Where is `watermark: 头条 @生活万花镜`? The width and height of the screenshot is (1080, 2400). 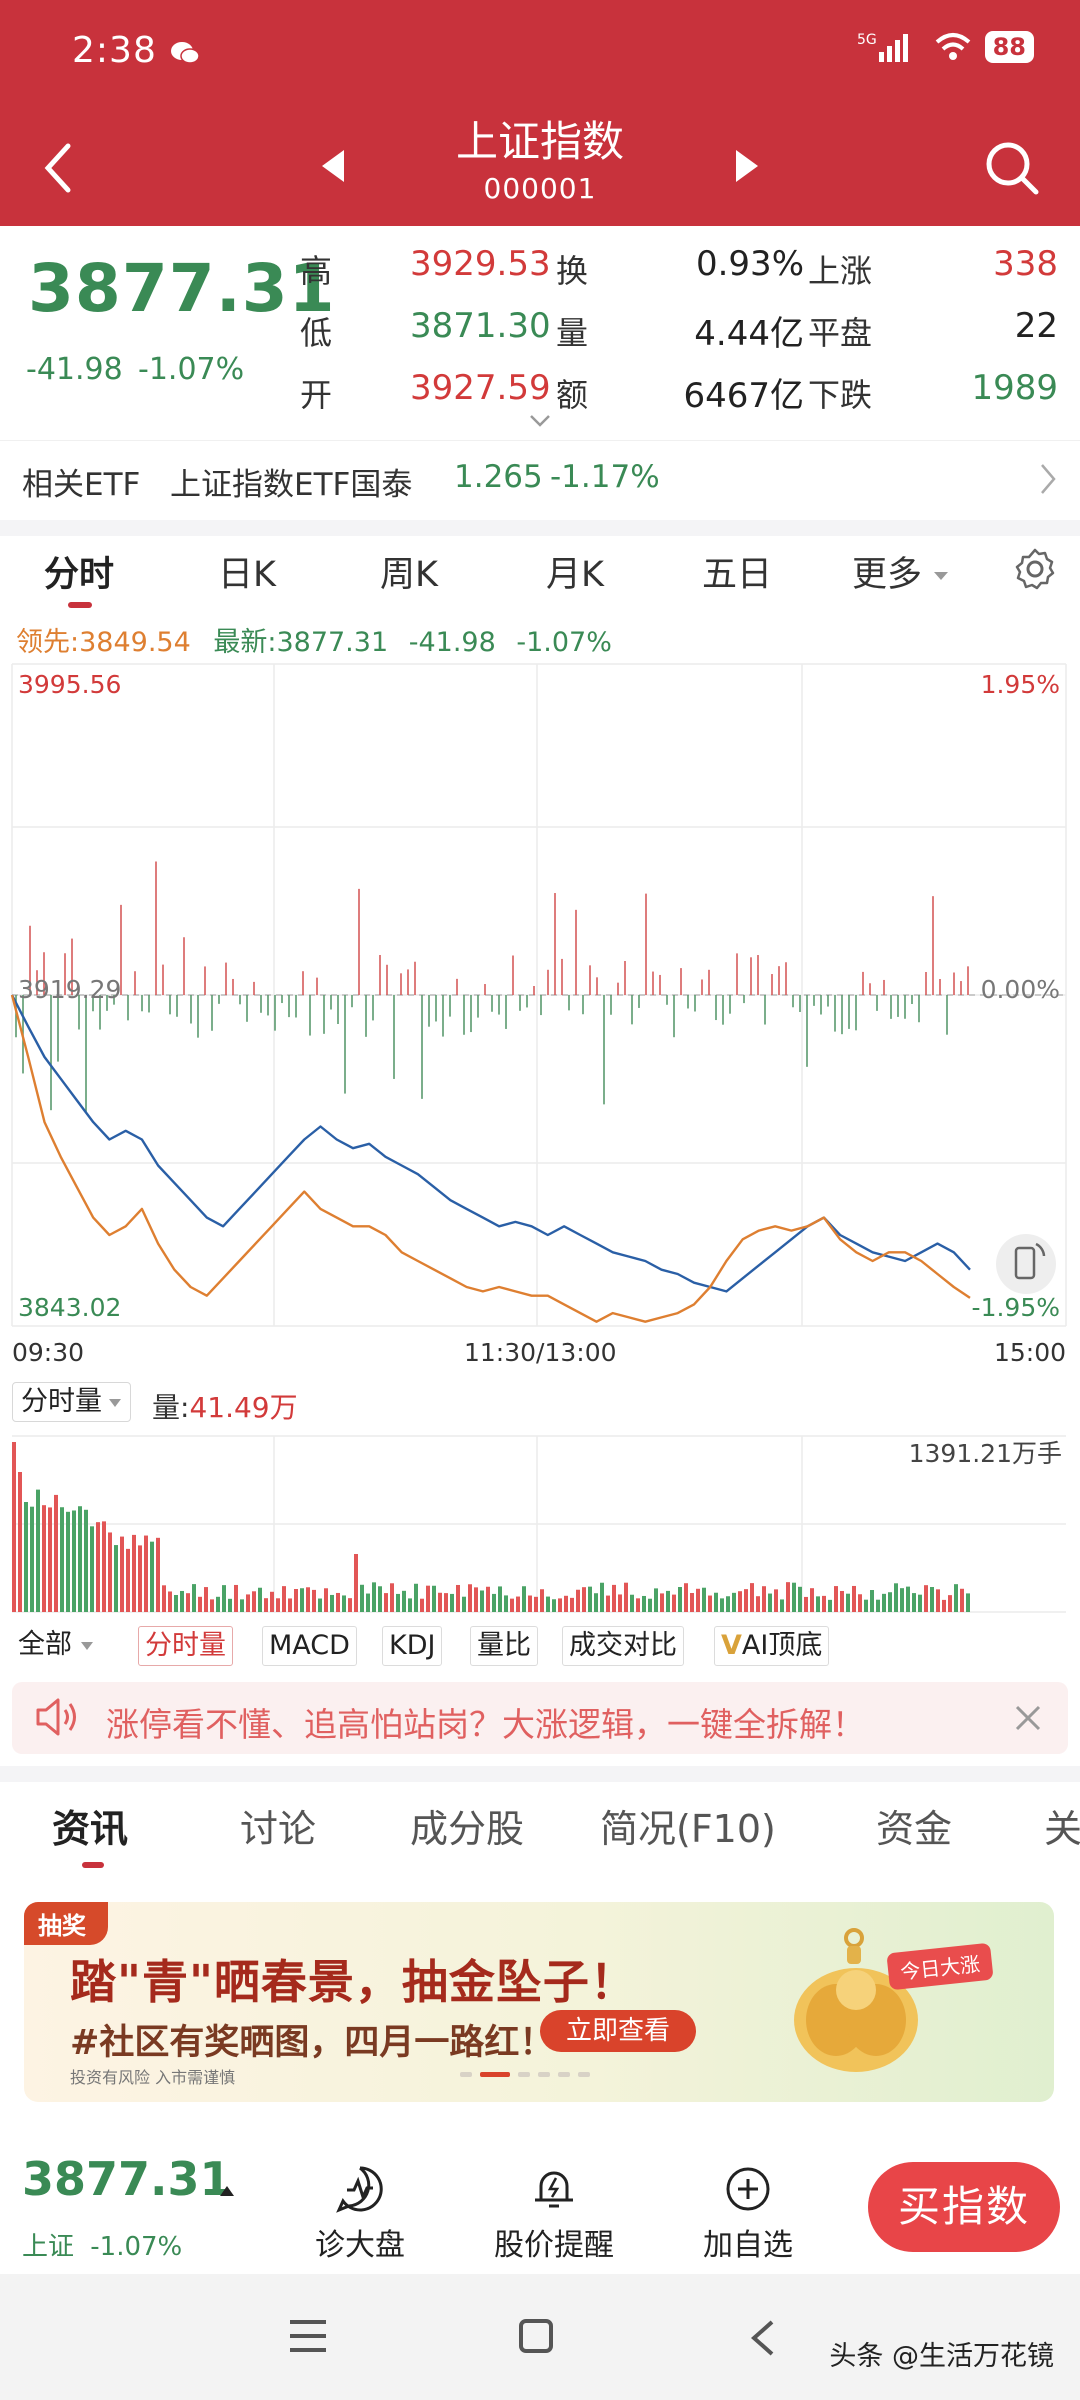
watermark: 头条 @生活万花镜 is located at coordinates (941, 2356).